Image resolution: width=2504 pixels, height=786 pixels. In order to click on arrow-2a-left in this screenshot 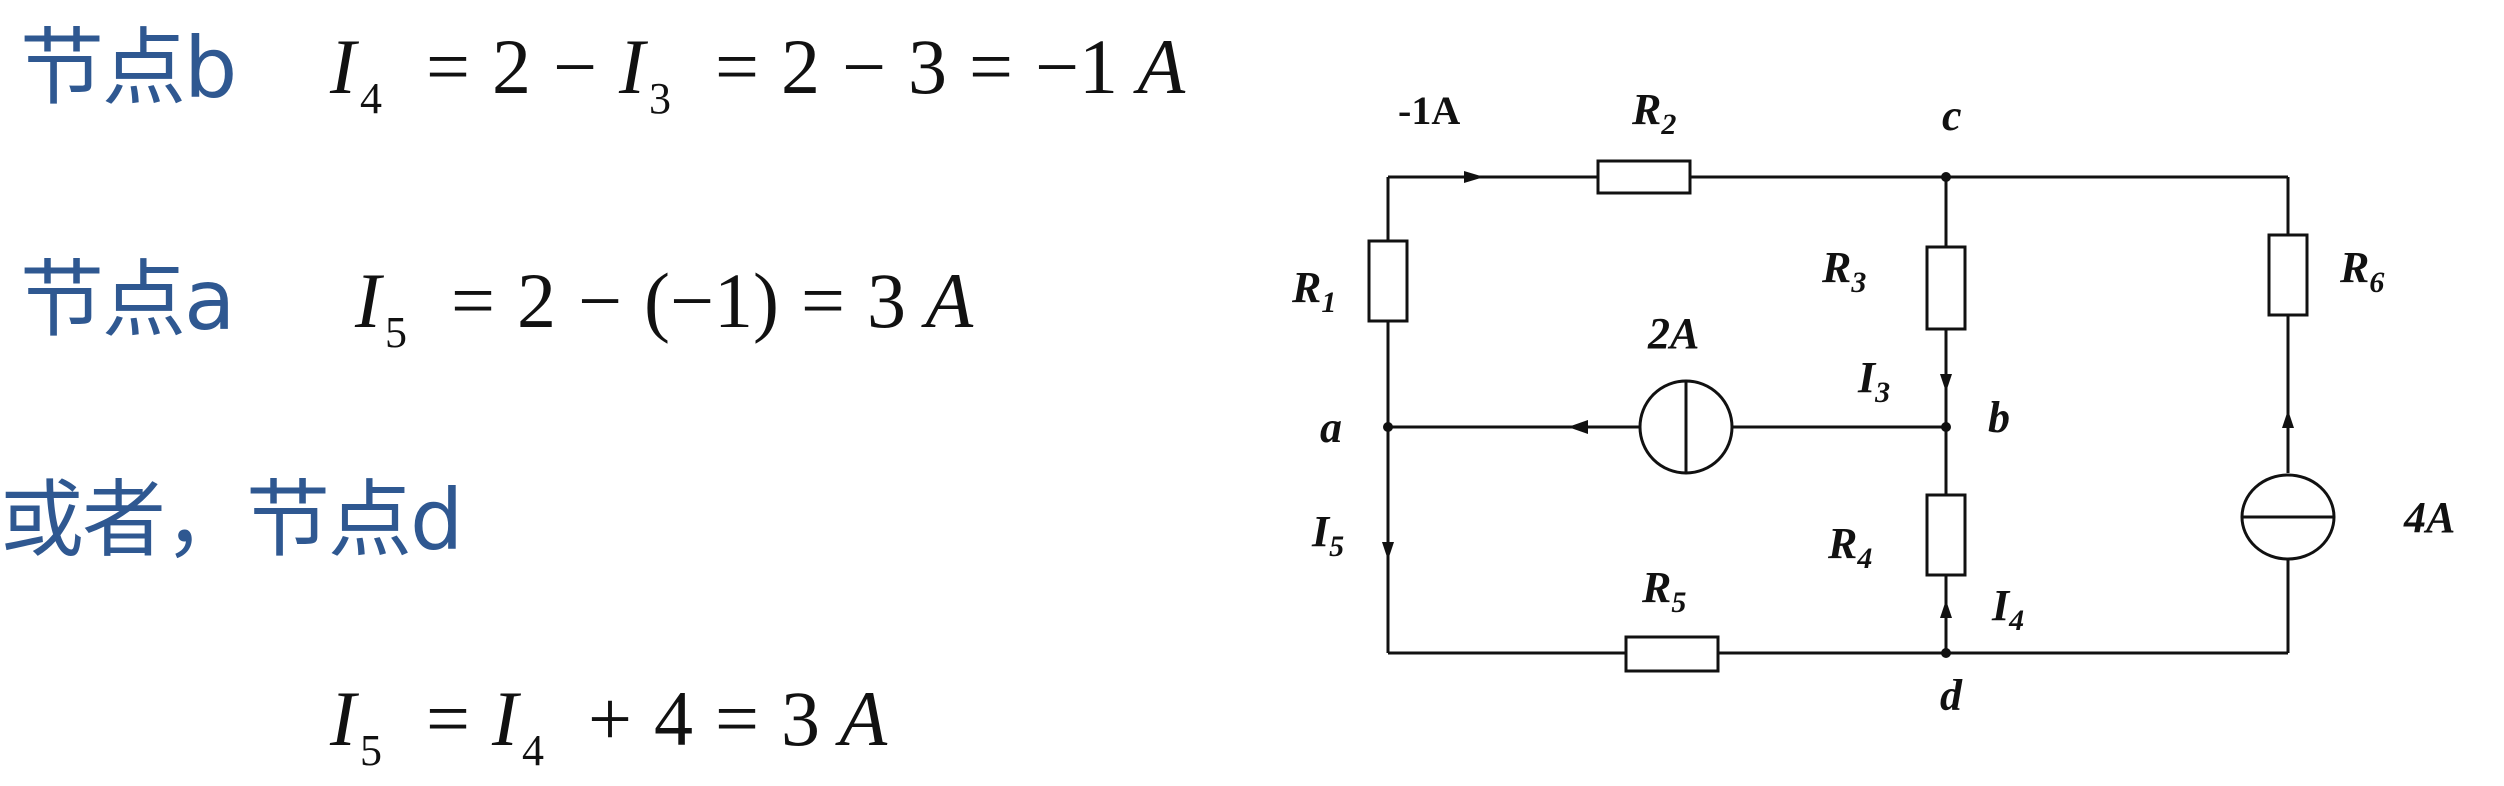, I will do `click(1578, 427)`.